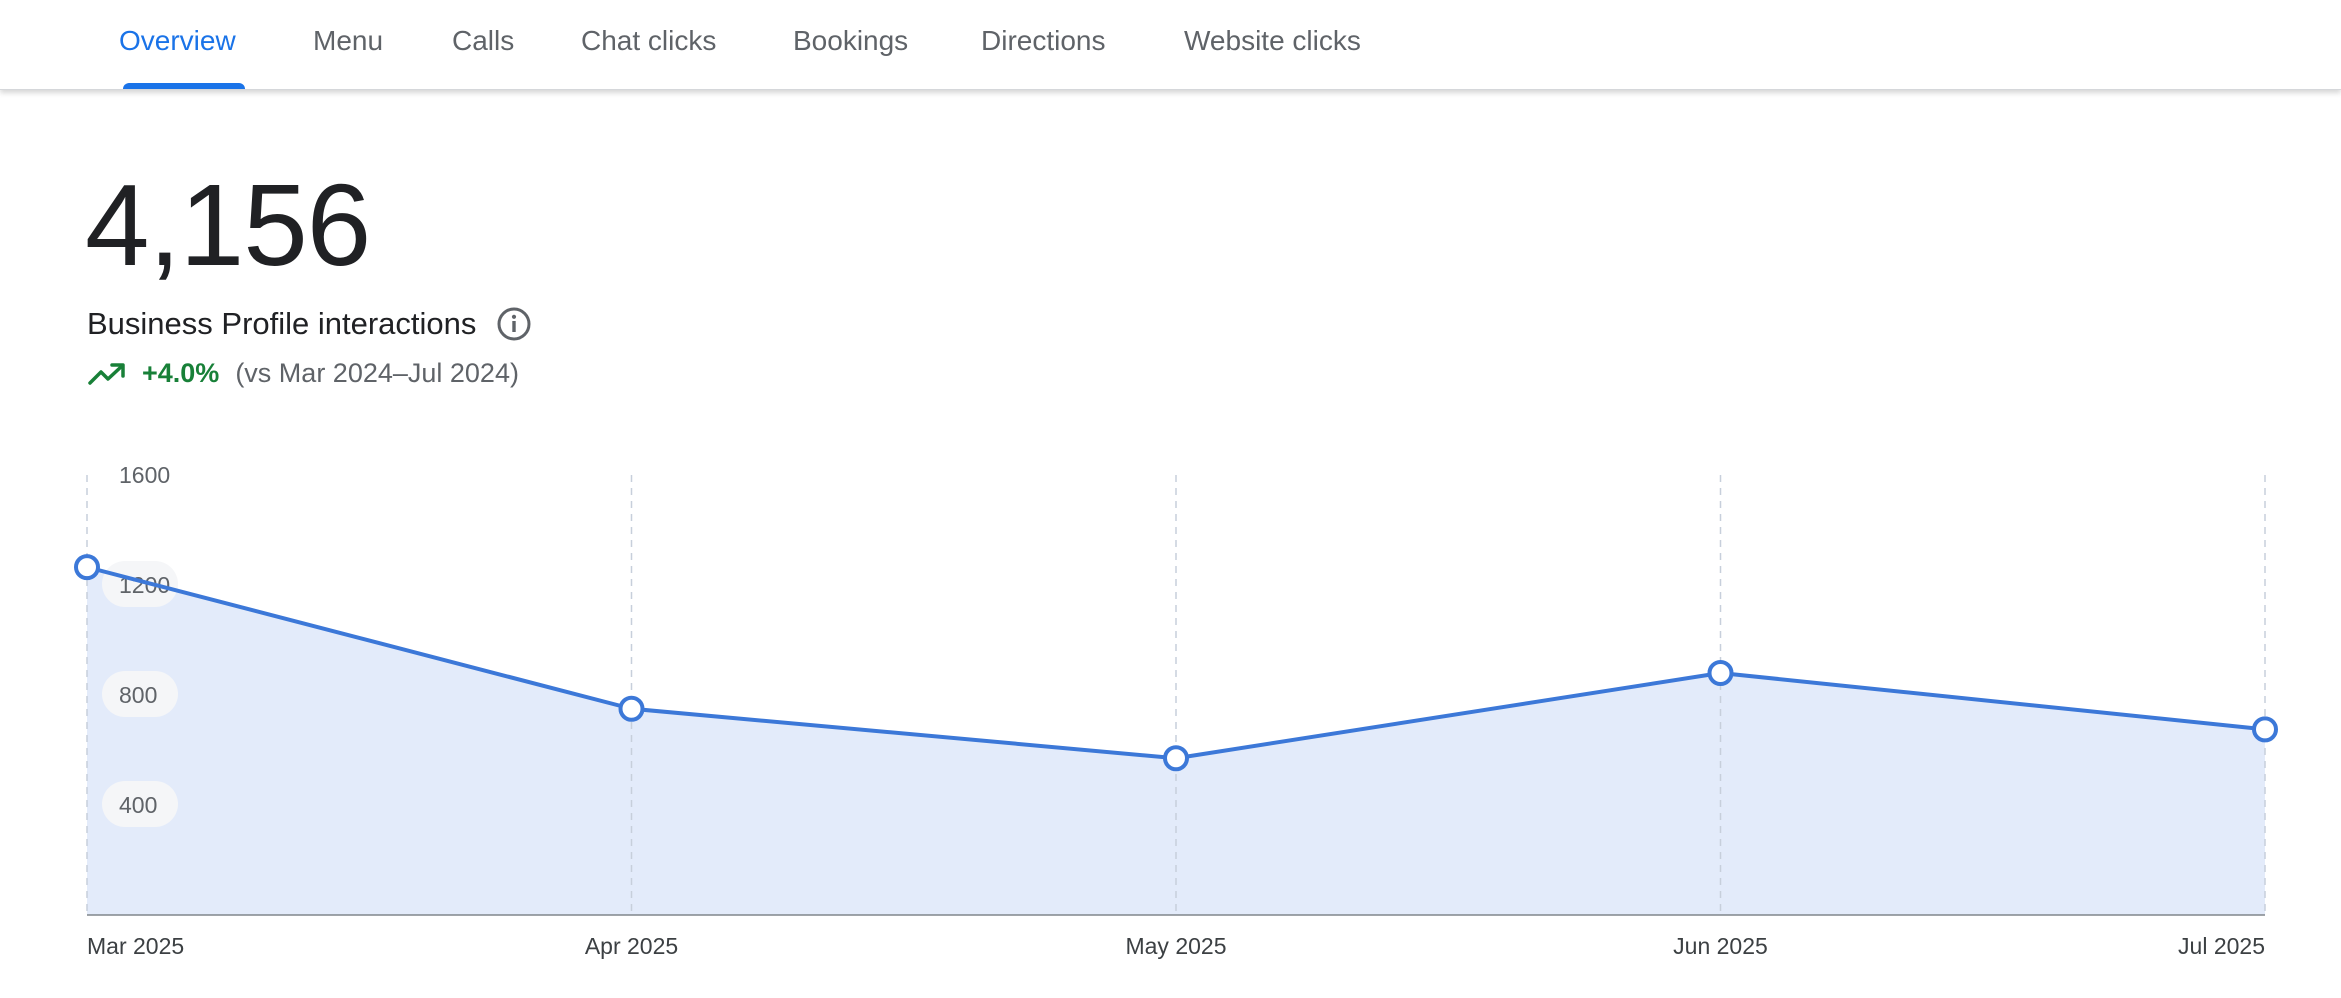 The height and width of the screenshot is (998, 2341). What do you see at coordinates (181, 373) in the screenshot?
I see `trend-change-value: +4.0%` at bounding box center [181, 373].